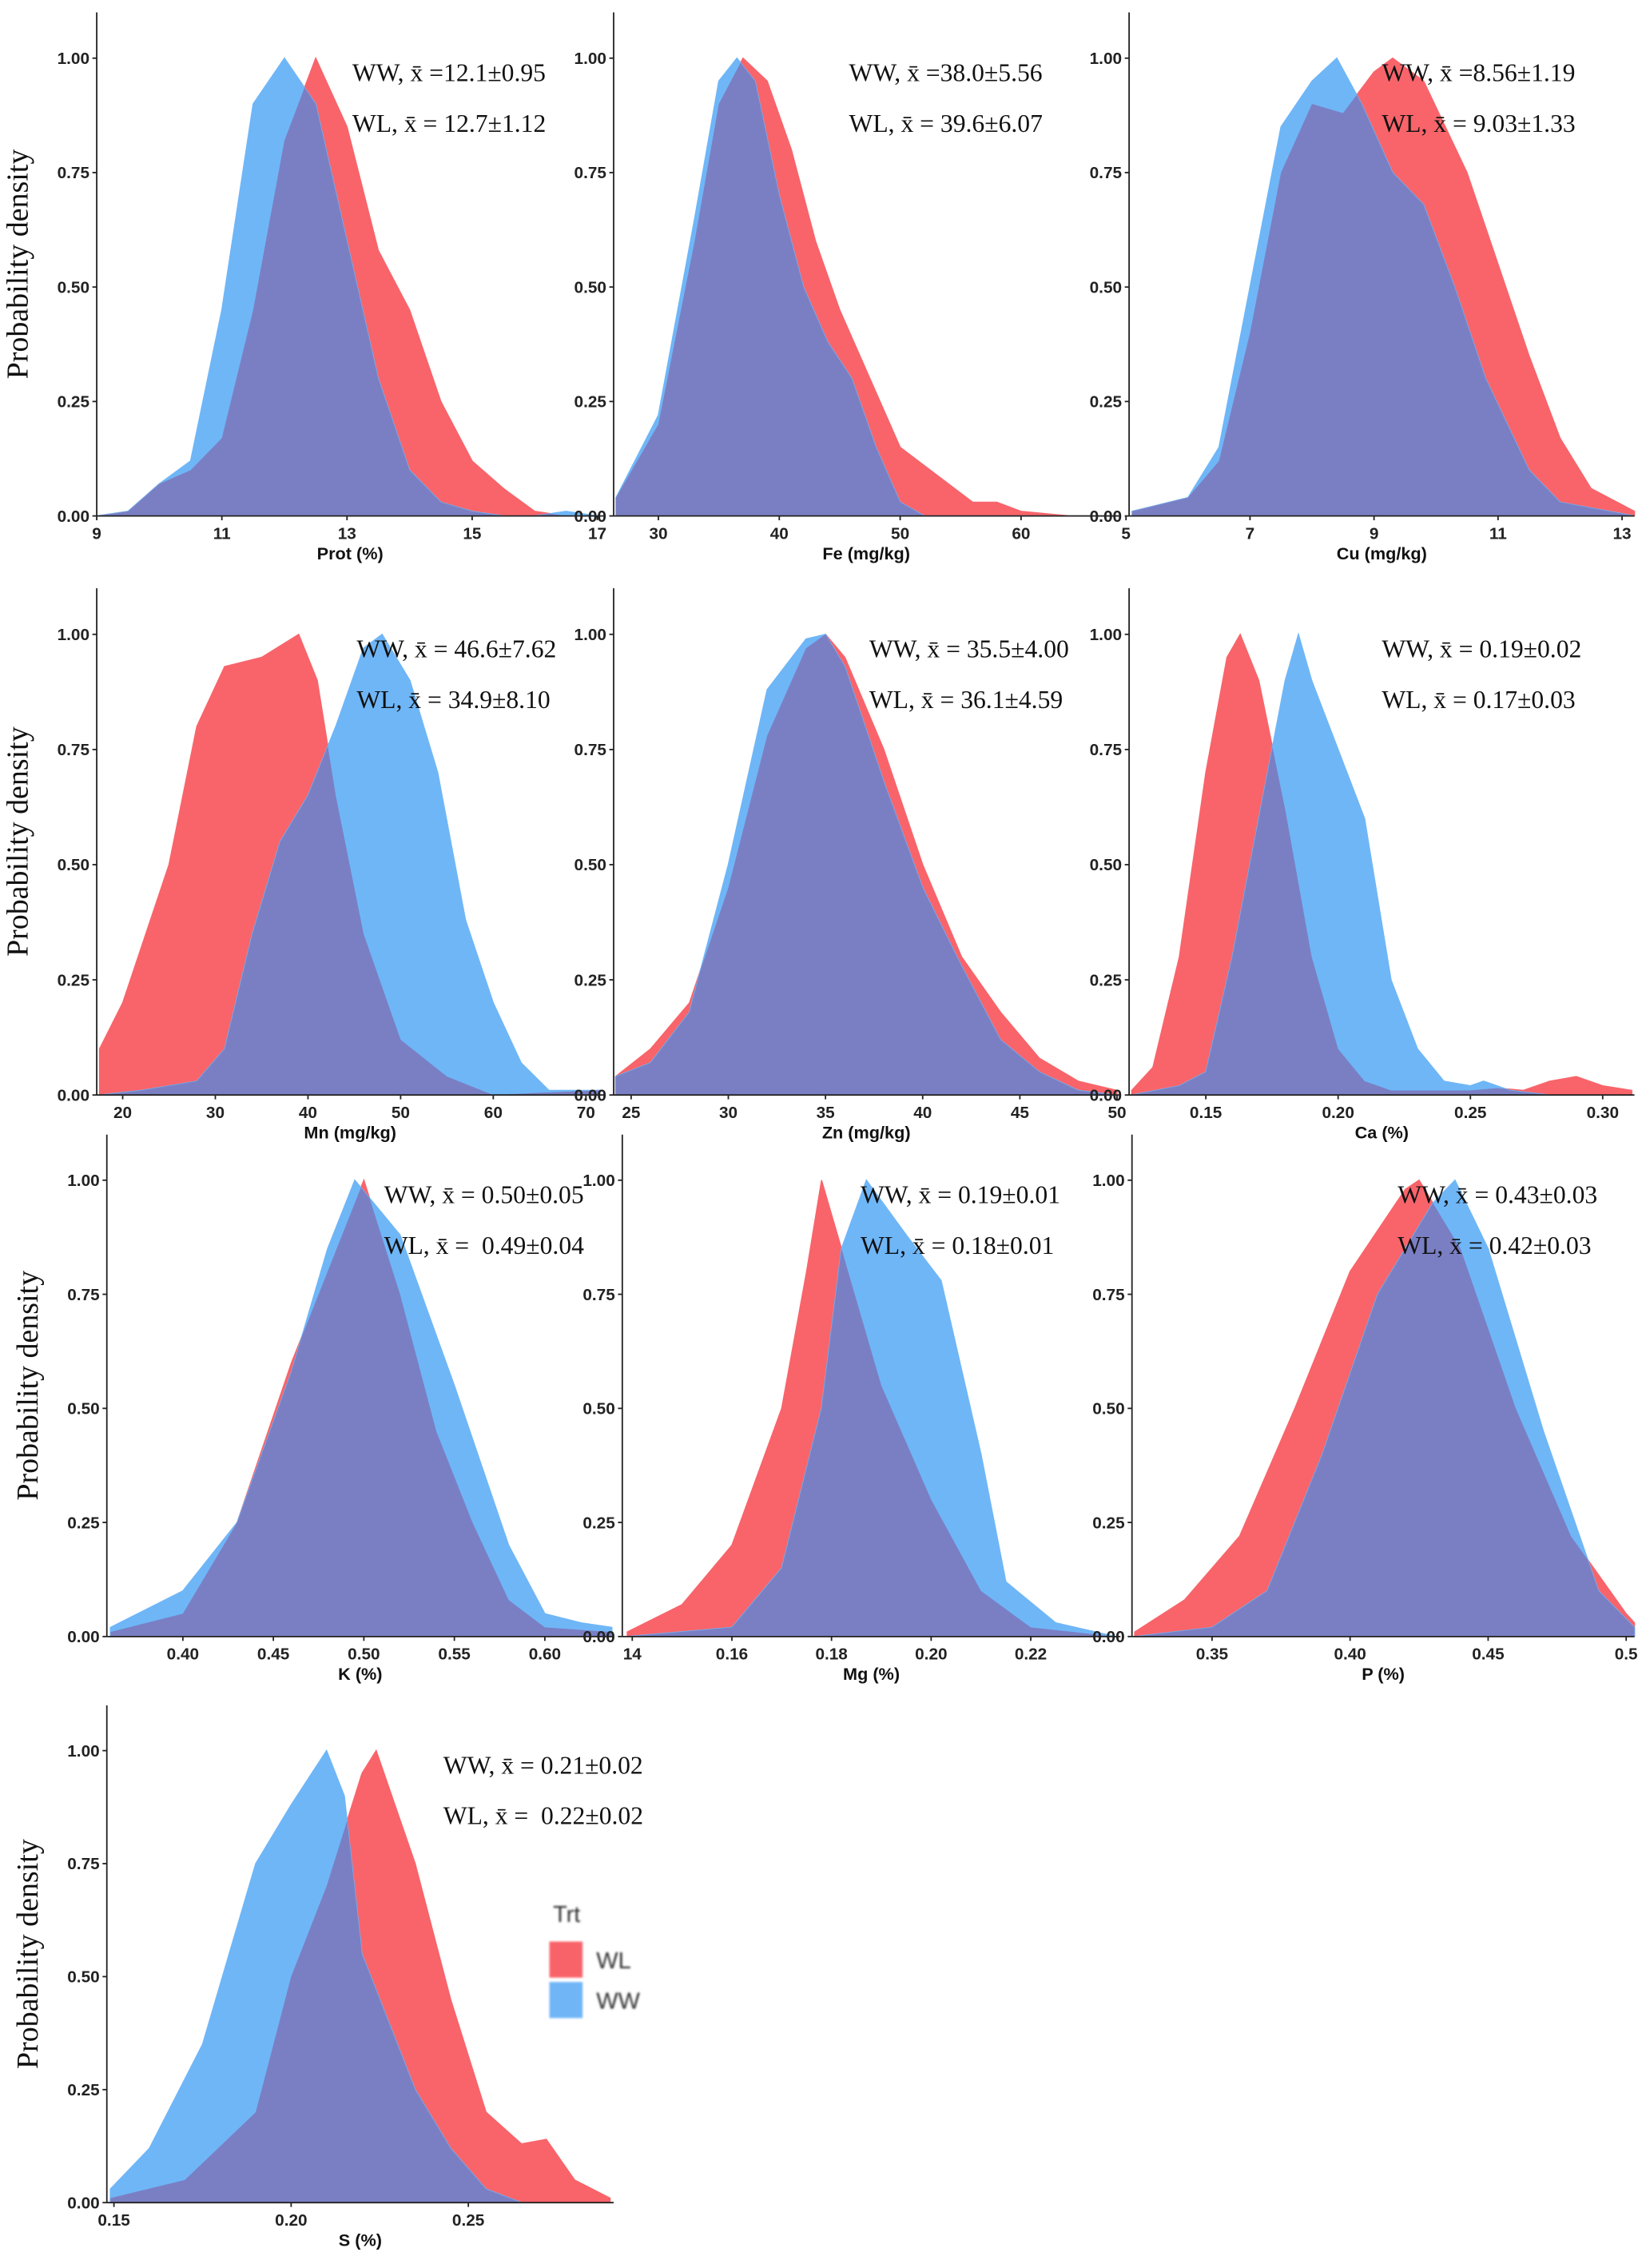 This screenshot has height=2268, width=1646. What do you see at coordinates (826, 1113) in the screenshot?
I see `x-tick-label: 35` at bounding box center [826, 1113].